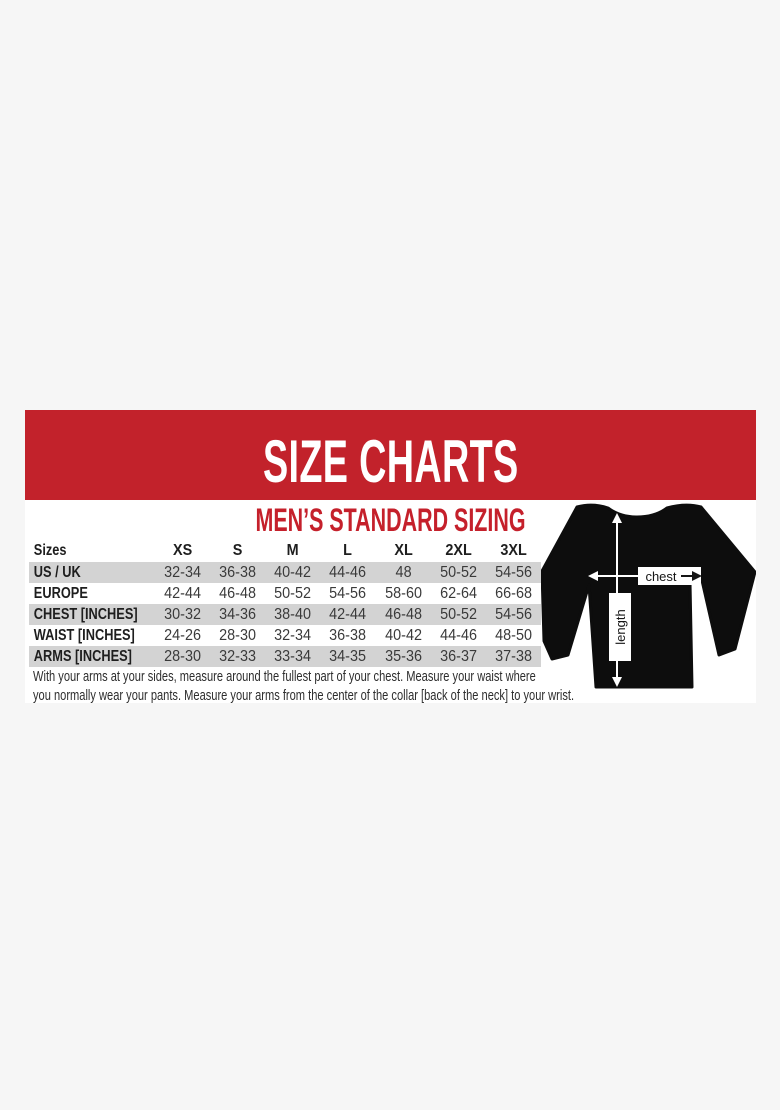 The width and height of the screenshot is (780, 1110). I want to click on size-cell: 35-36, so click(403, 656).